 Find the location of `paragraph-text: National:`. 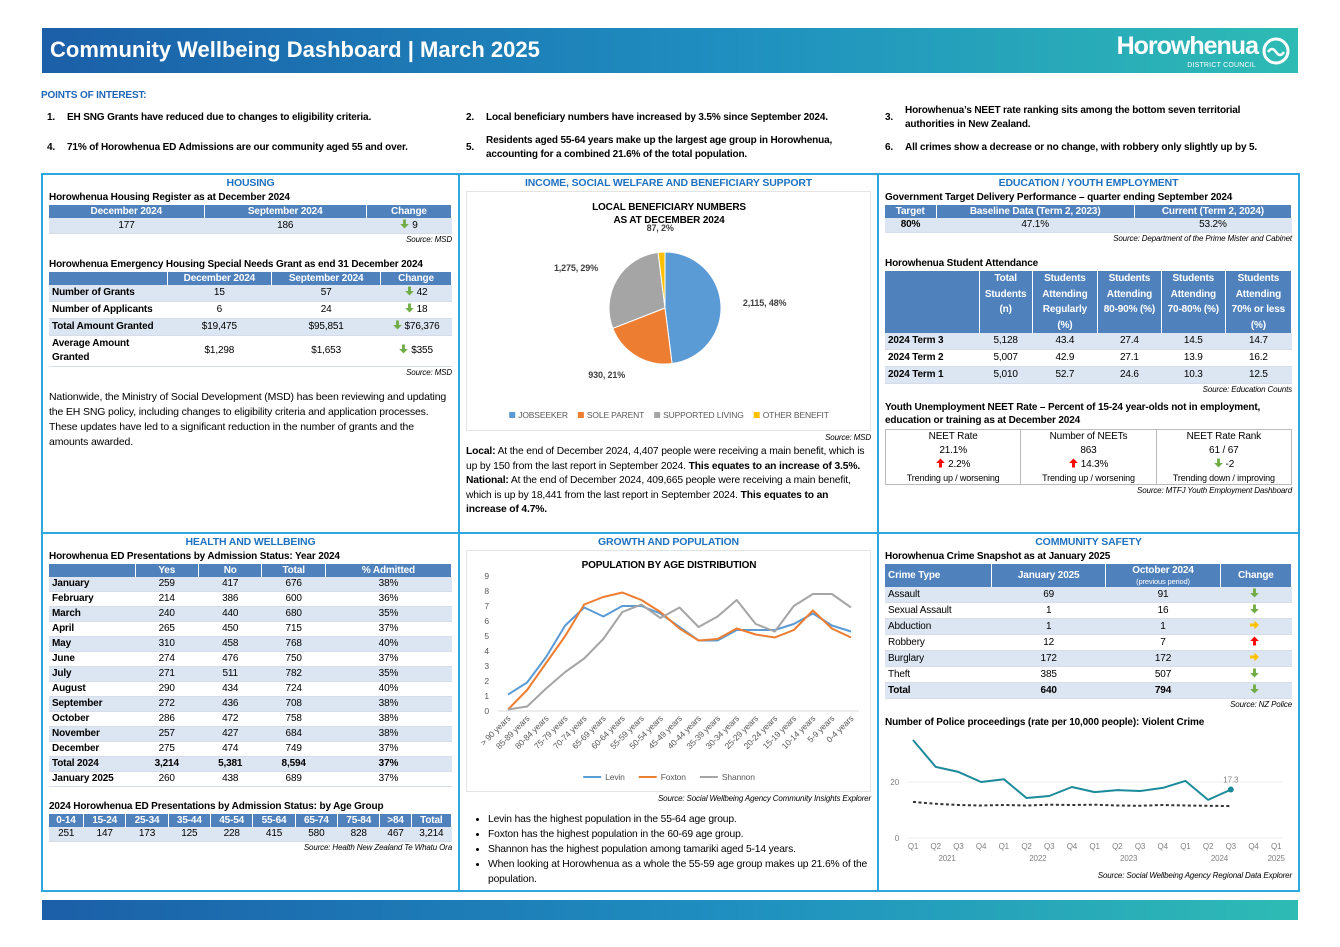

paragraph-text: National: is located at coordinates (487, 480).